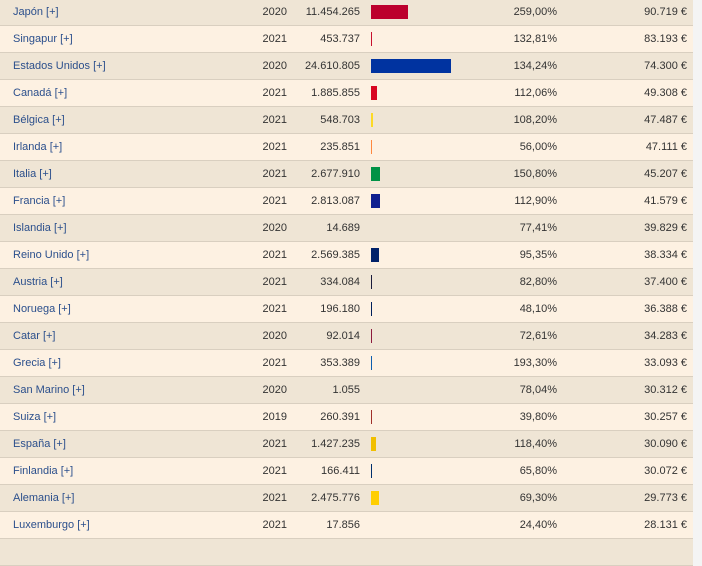 Image resolution: width=702 pixels, height=566 pixels. What do you see at coordinates (535, 93) in the screenshot?
I see `debt-share: 112,06%` at bounding box center [535, 93].